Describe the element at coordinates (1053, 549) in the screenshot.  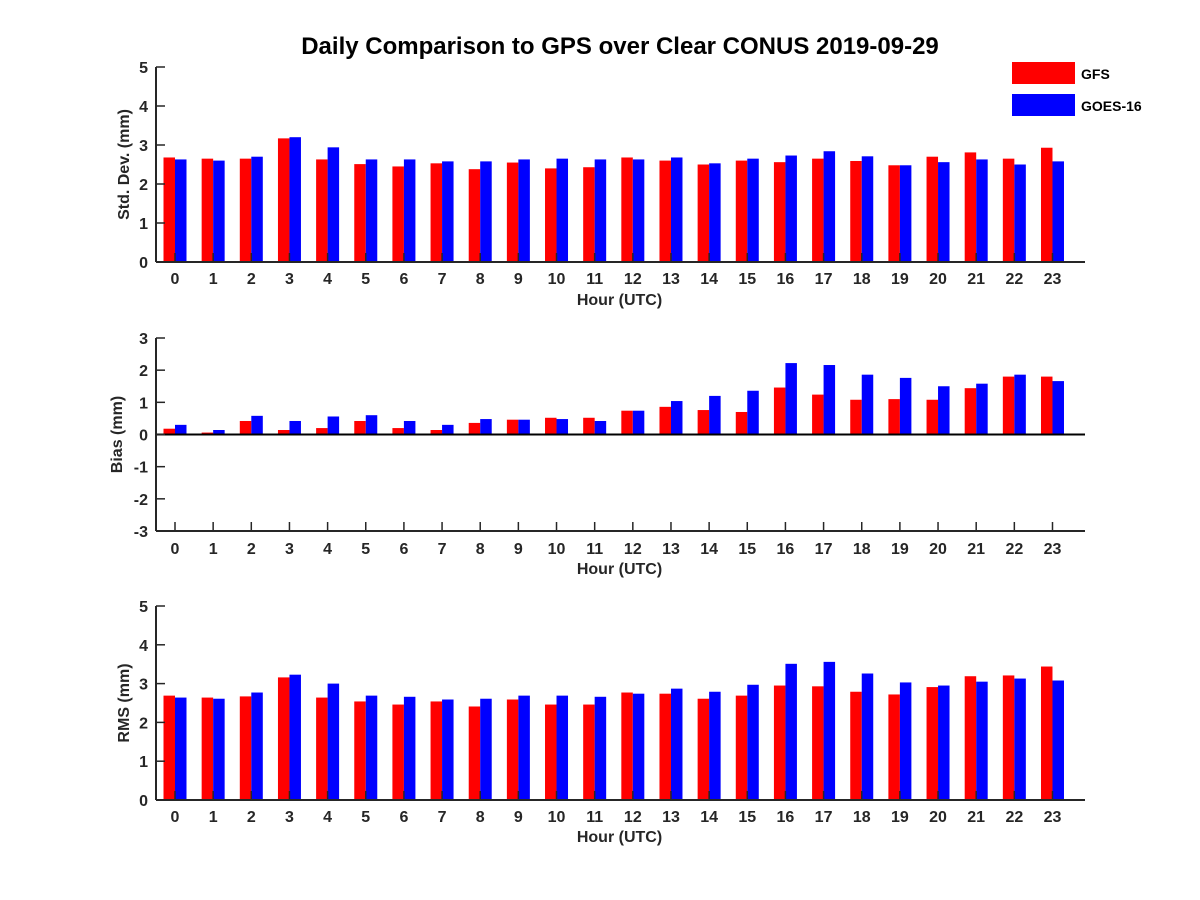
I see `x-tick-label: 23` at that location.